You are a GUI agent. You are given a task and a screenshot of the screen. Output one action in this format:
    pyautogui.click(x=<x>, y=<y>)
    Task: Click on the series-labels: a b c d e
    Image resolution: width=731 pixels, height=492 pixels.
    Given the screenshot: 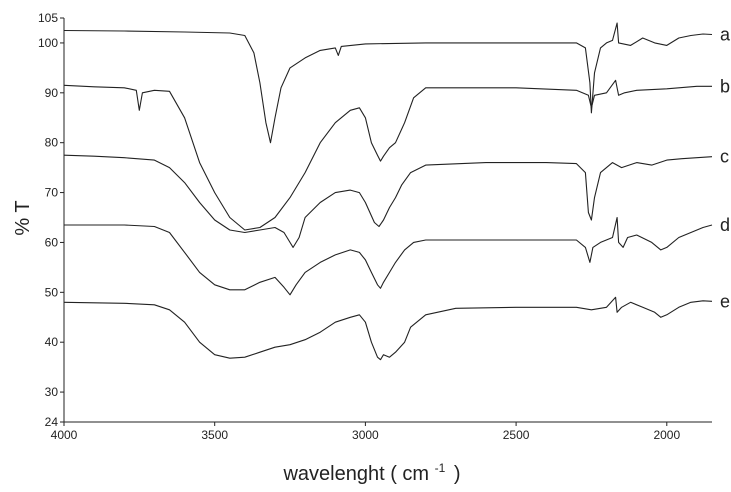 What is the action you would take?
    pyautogui.click(x=725, y=167)
    